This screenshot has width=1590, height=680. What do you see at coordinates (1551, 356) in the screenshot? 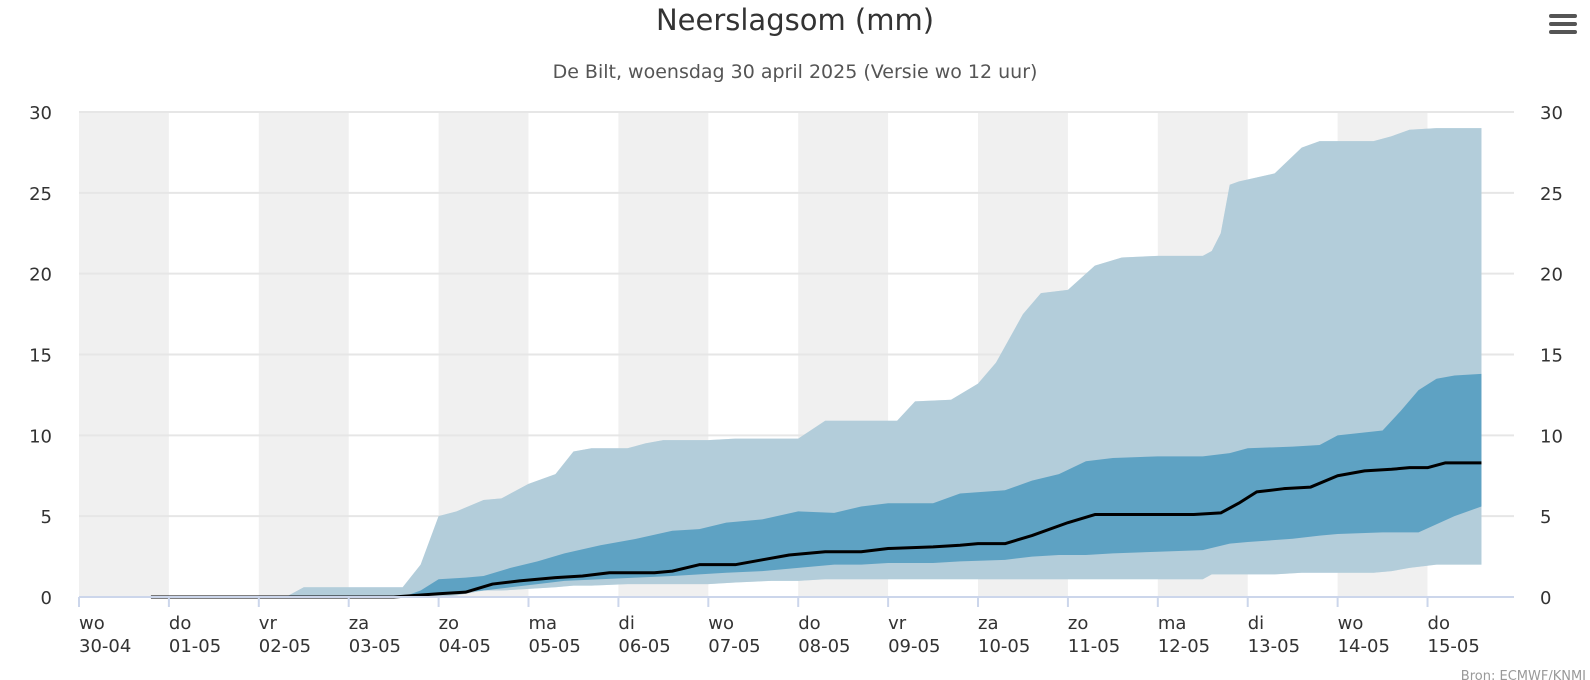
I see `y-tick-label-right: 15` at bounding box center [1551, 356].